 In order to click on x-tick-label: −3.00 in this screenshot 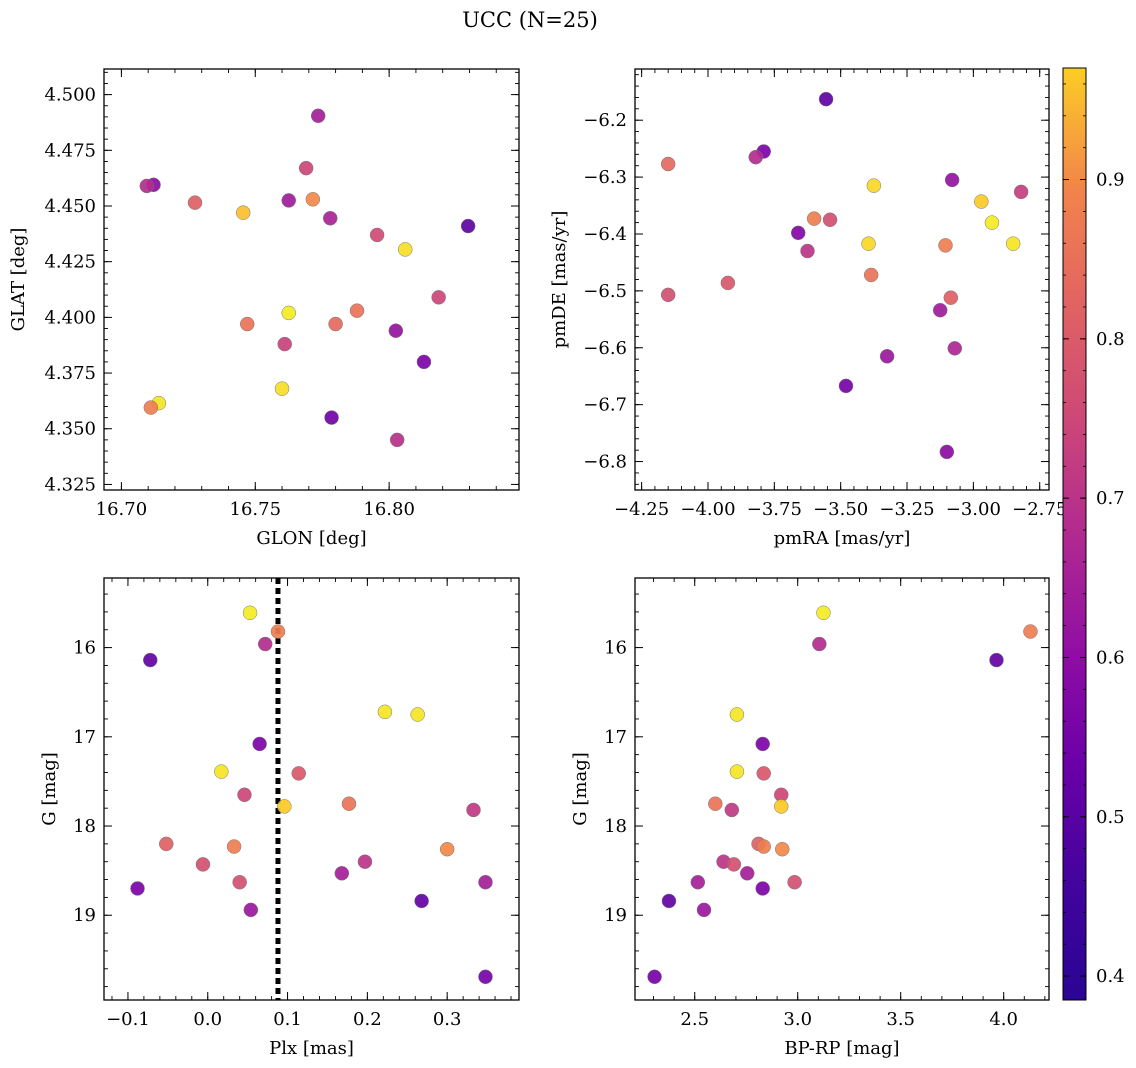, I will do `click(973, 509)`.